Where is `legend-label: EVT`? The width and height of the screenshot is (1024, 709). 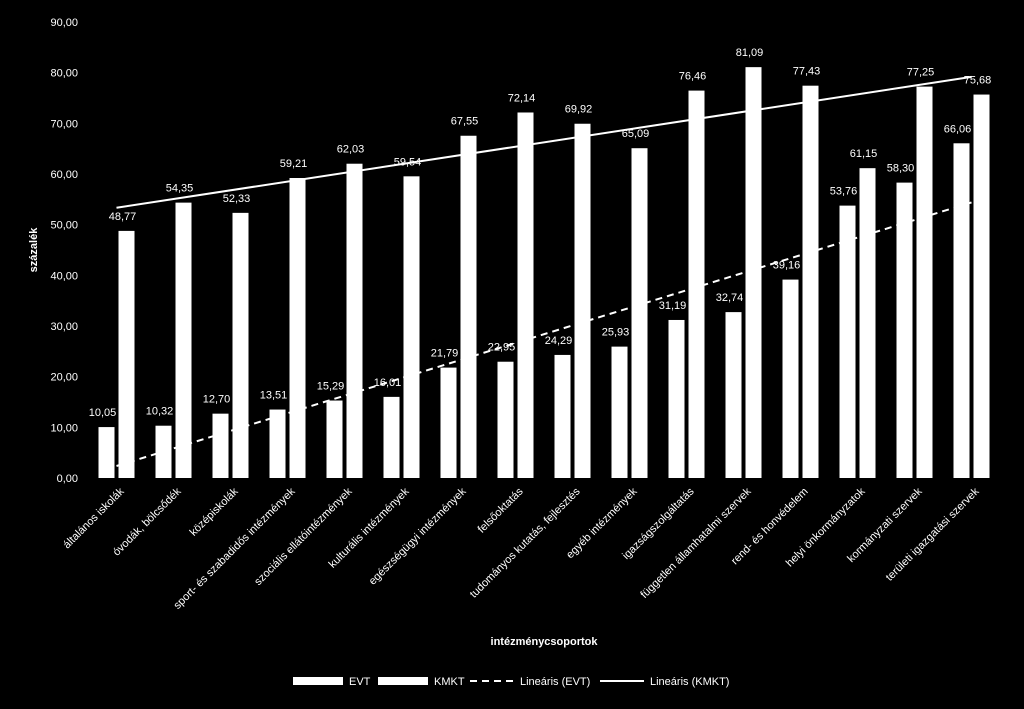
legend-label: EVT is located at coordinates (360, 682).